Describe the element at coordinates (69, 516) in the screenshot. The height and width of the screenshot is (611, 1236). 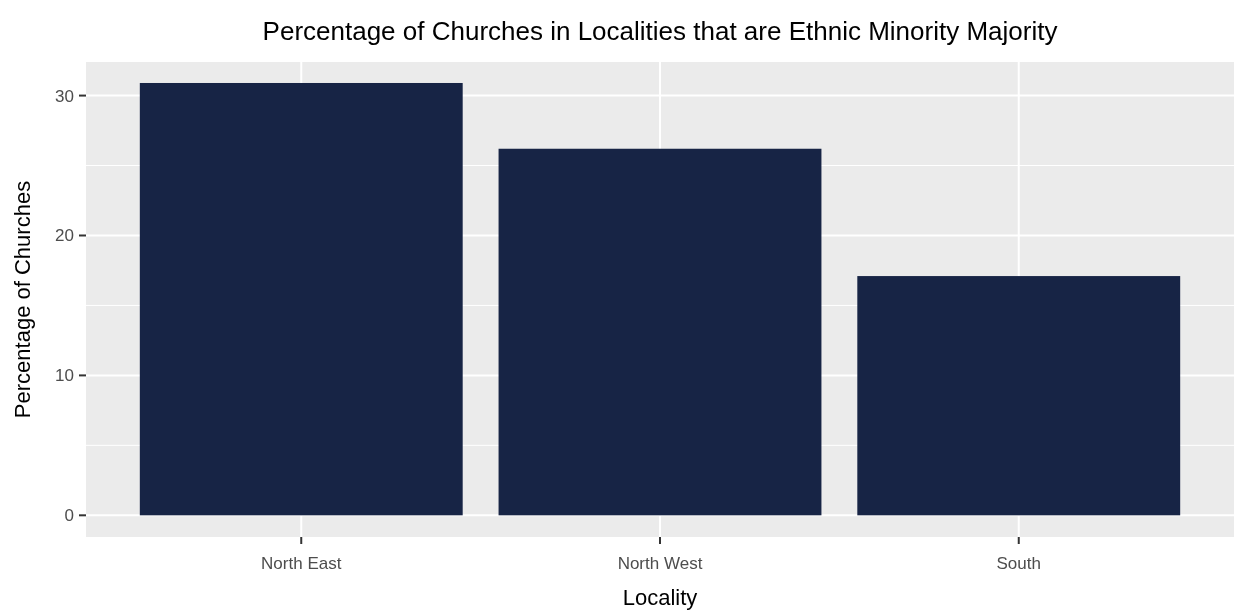
I see `y-tick-label: 0` at that location.